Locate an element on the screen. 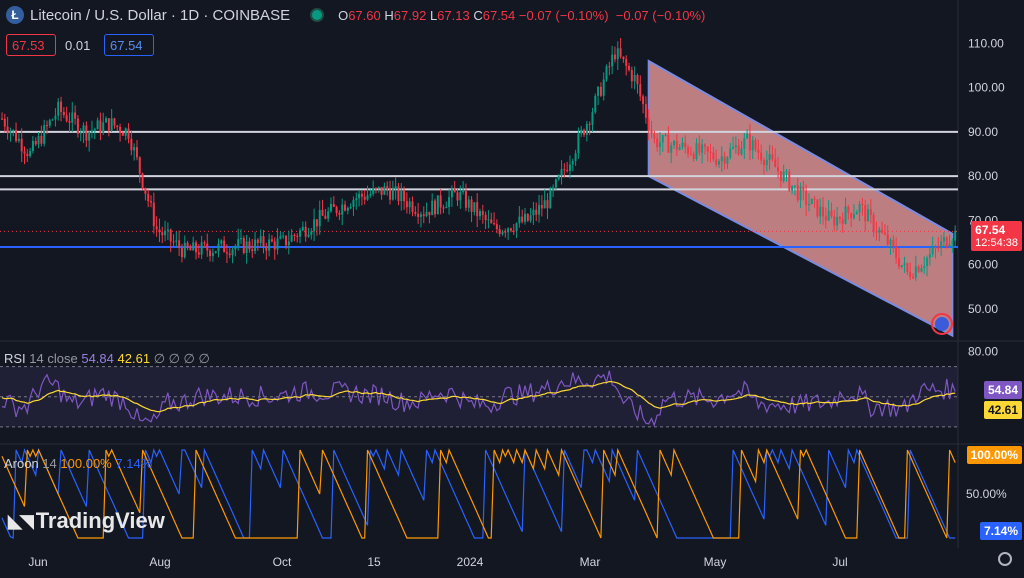 The height and width of the screenshot is (578, 1024). settings-gear-icon is located at coordinates (1005, 559).